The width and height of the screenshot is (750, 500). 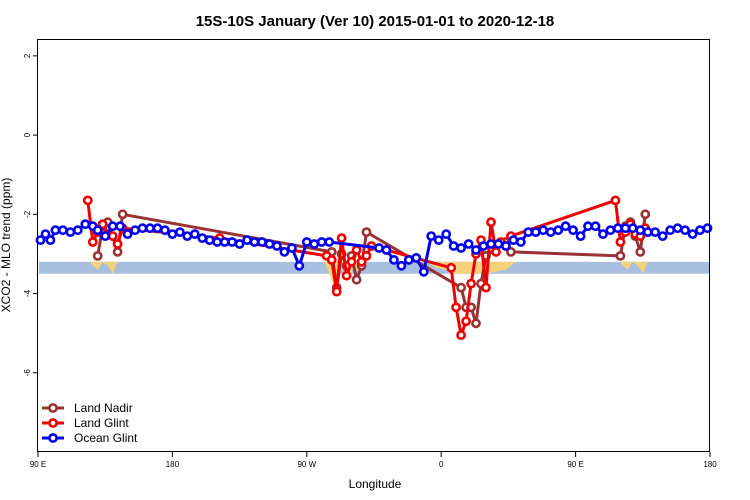 What do you see at coordinates (375, 484) in the screenshot?
I see `x-axis-label: Longitude` at bounding box center [375, 484].